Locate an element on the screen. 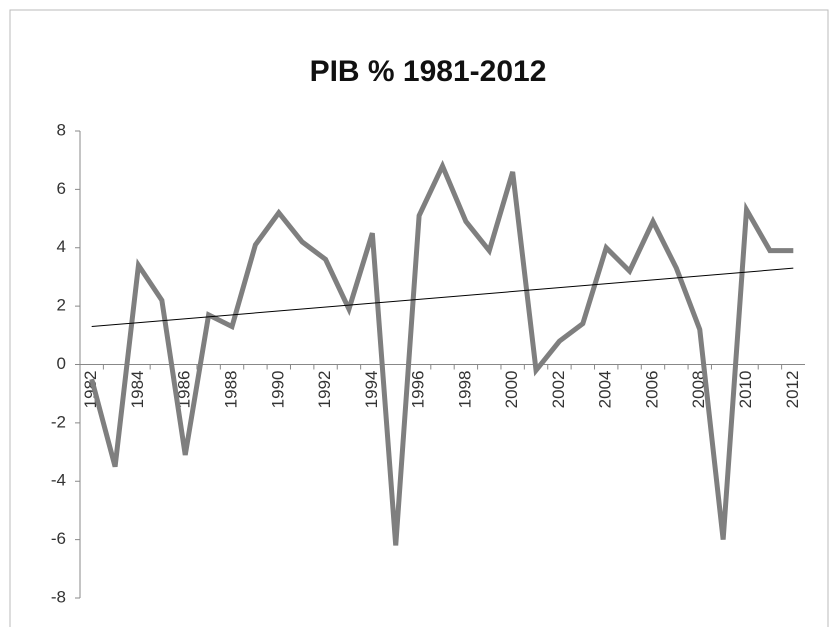  y-tick-label: 8 is located at coordinates (61, 129).